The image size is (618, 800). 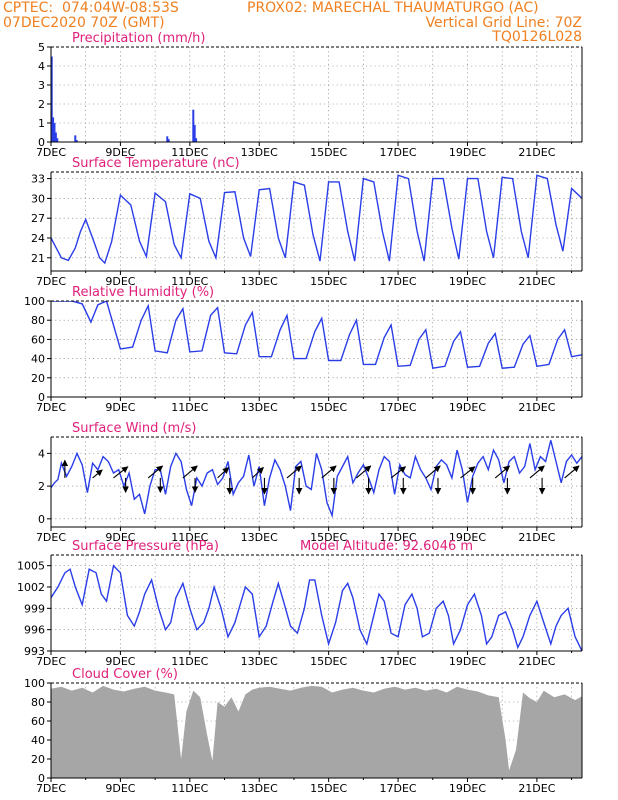 I want to click on wind-ytick-label: 0, so click(x=41, y=519).